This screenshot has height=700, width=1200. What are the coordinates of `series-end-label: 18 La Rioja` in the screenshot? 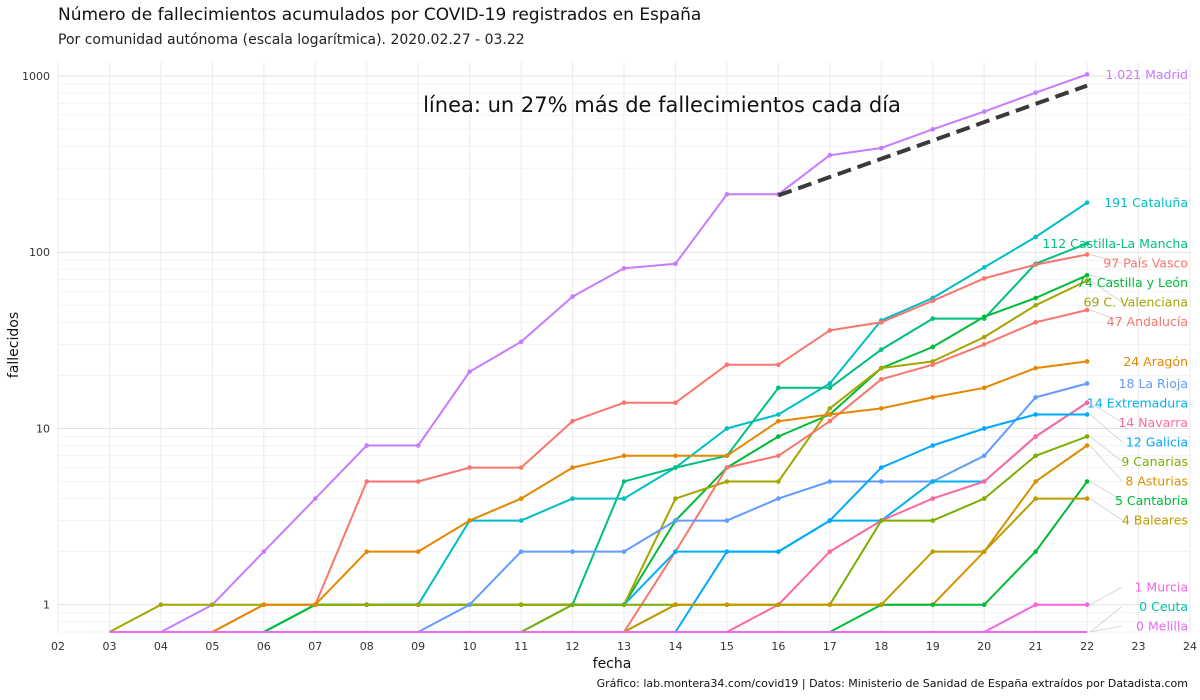 It's located at (1153, 383).